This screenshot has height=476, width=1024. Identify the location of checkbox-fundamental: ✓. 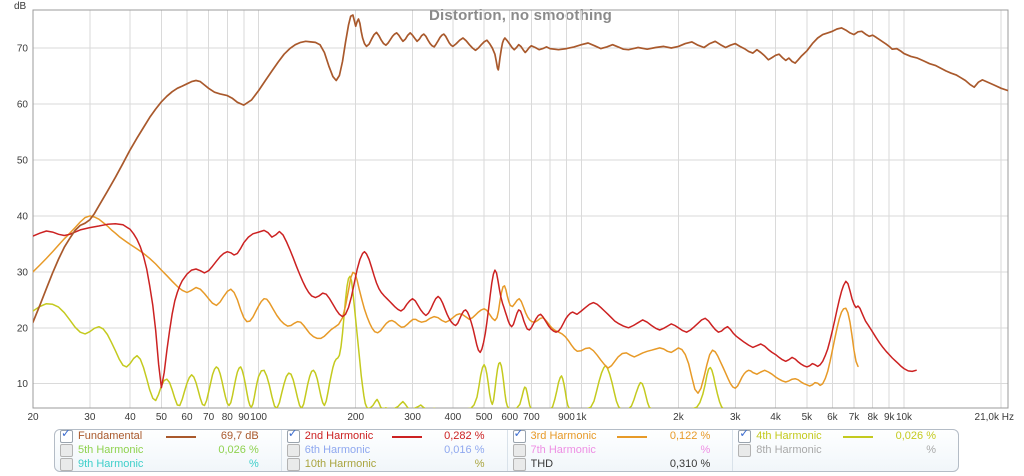
(66, 436).